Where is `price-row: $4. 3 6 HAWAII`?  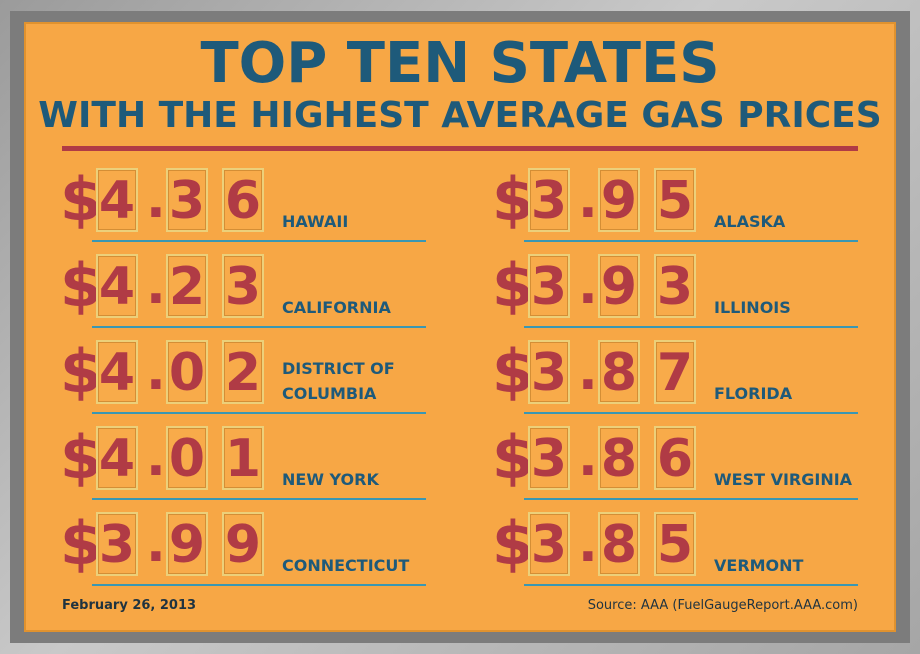
price-row: $4. 3 6 HAWAII is located at coordinates (260, 208).